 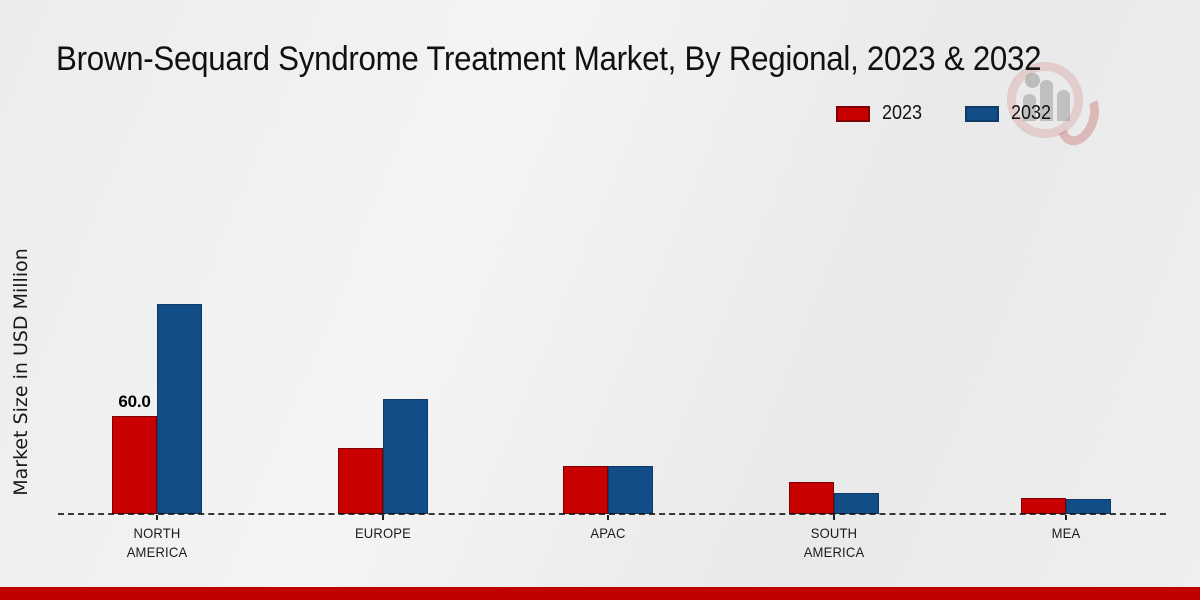 I want to click on bar-2032-south-america, so click(x=856, y=503).